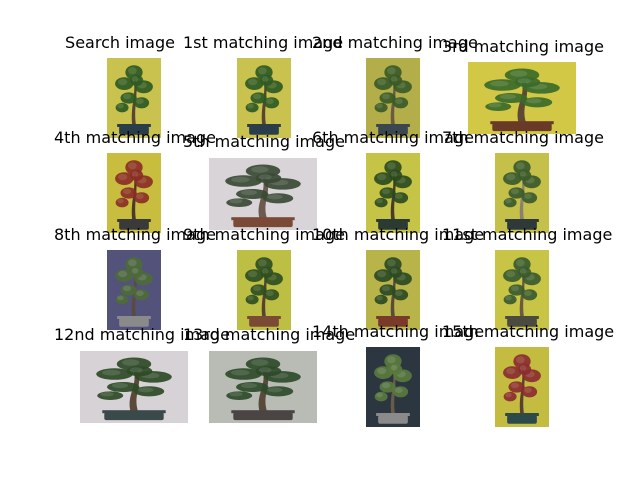 This screenshot has height=480, width=640. I want to click on panel-title: 10th matching image, so click(398, 234).